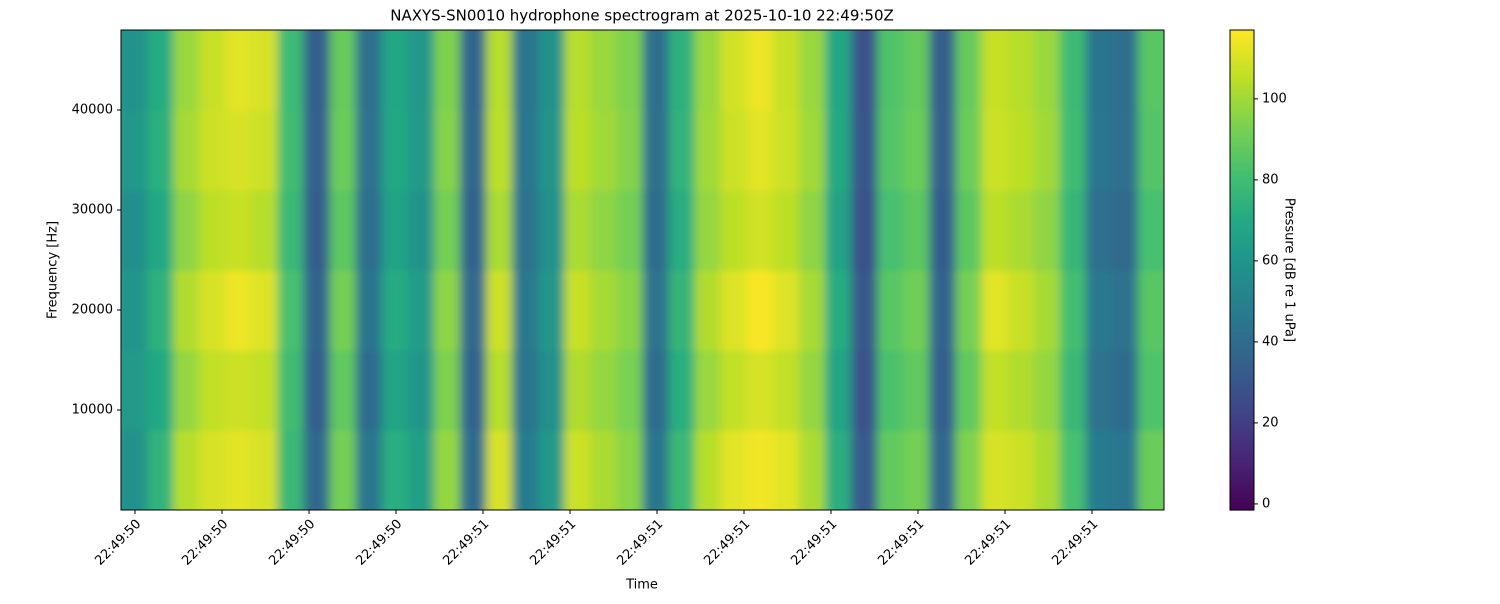 The height and width of the screenshot is (604, 1500). Describe the element at coordinates (1242, 270) in the screenshot. I see `colorbar-frame` at that location.